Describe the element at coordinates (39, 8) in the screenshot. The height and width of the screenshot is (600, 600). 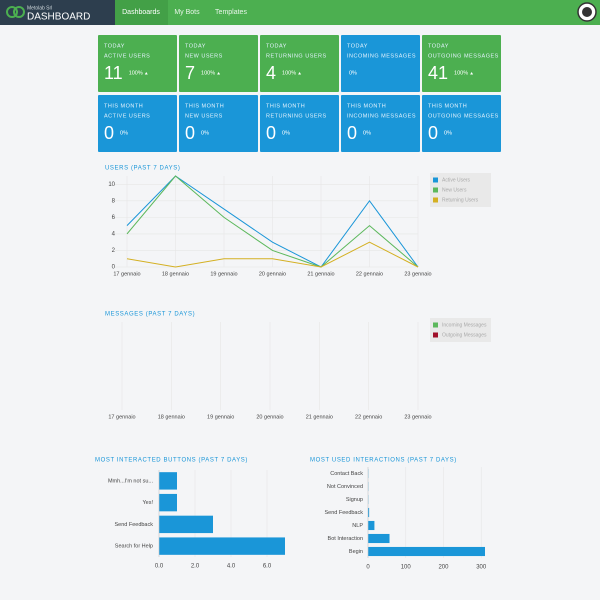
I see `company: Metolab Srl` at that location.